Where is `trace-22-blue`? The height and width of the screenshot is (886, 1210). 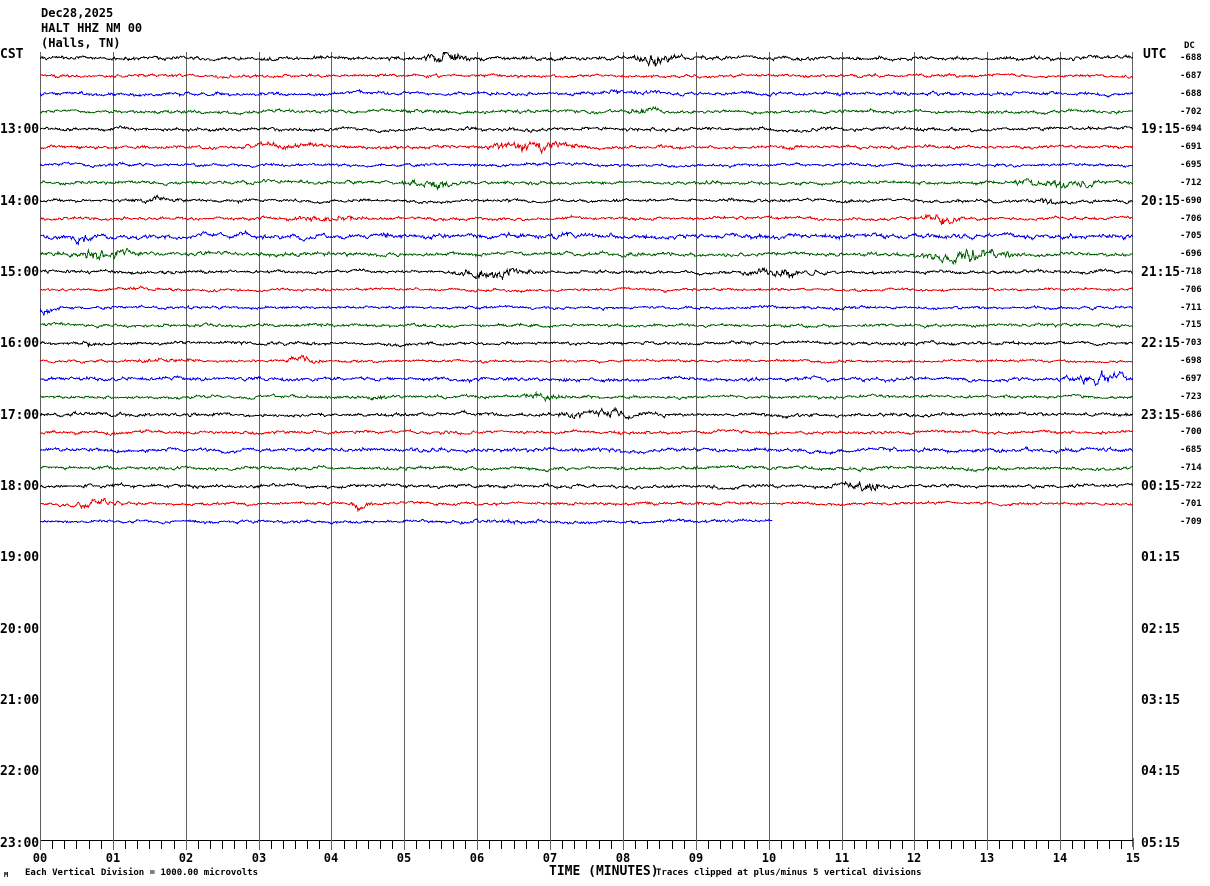 trace-22-blue is located at coordinates (586, 450).